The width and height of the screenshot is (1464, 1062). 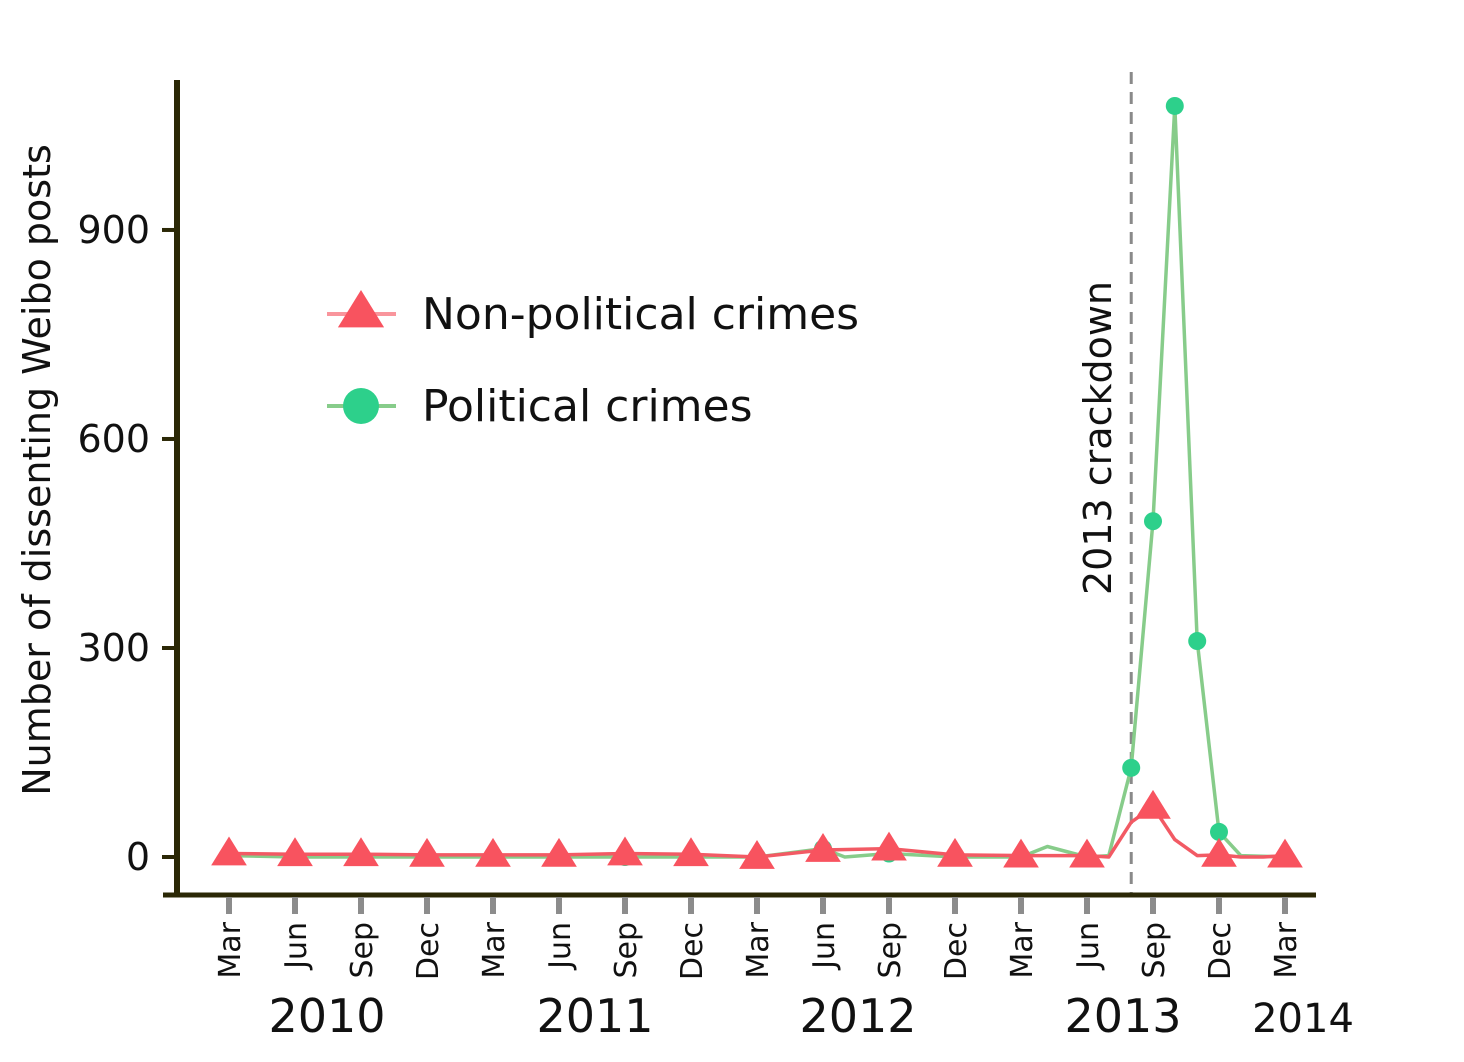 I want to click on series-non-political, so click(x=757, y=829).